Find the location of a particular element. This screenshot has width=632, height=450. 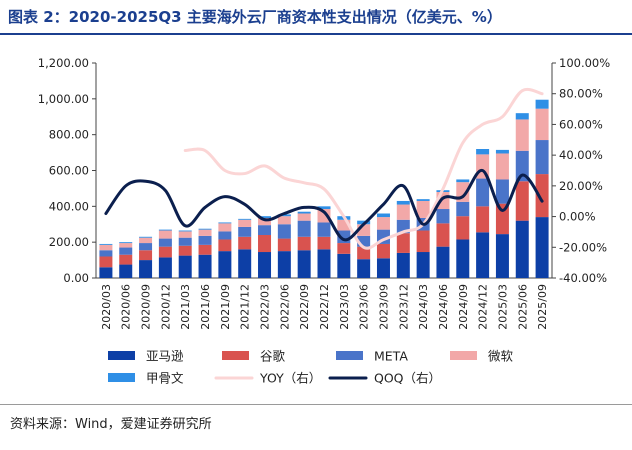

y-tick-label-right: -20.00% is located at coordinates (583, 247).